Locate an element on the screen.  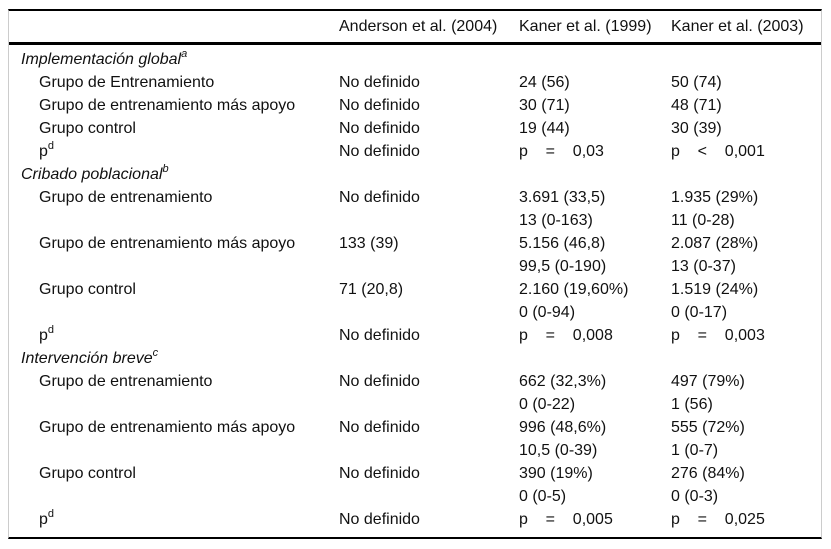
value-cell: 276 (84%) 0 (0-3) is located at coordinates (746, 485).